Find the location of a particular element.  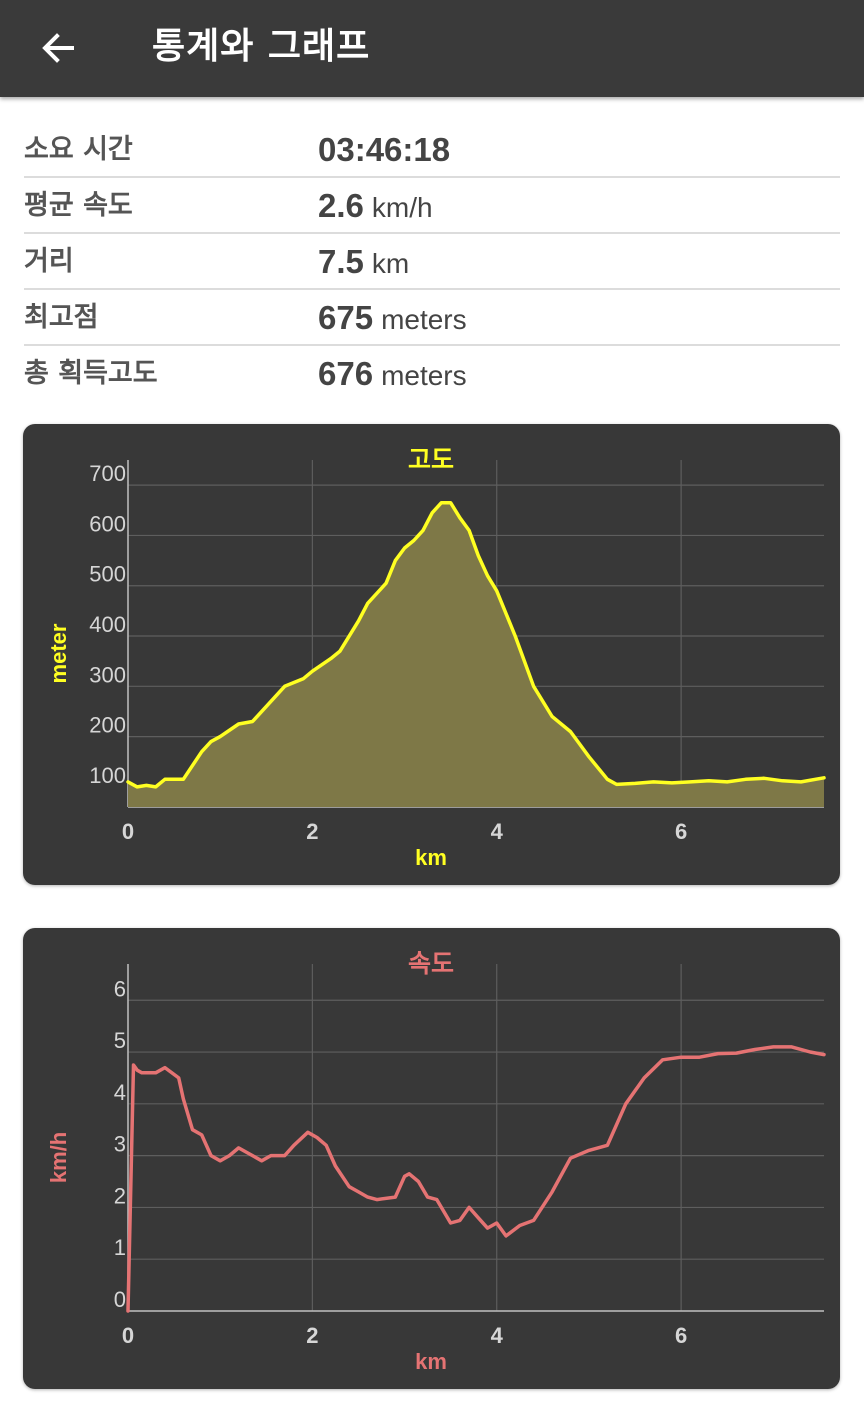

stat-label: 소요 시간 is located at coordinates (78, 149).